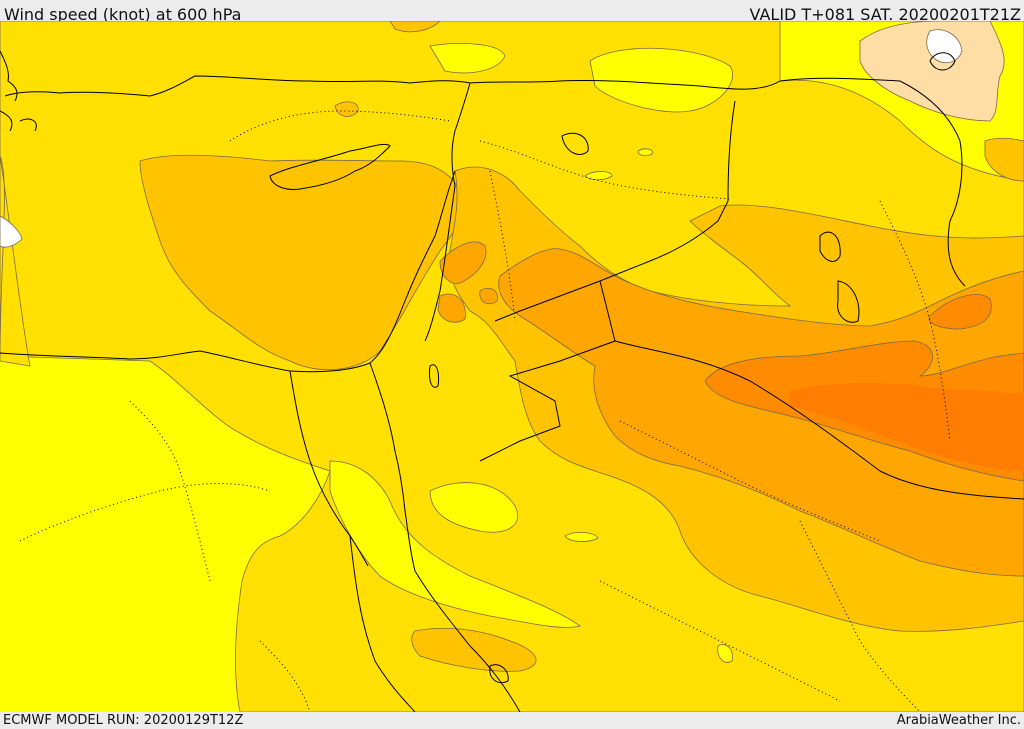  Describe the element at coordinates (11, 231) in the screenshot. I see `wind-band-calm-west` at that location.